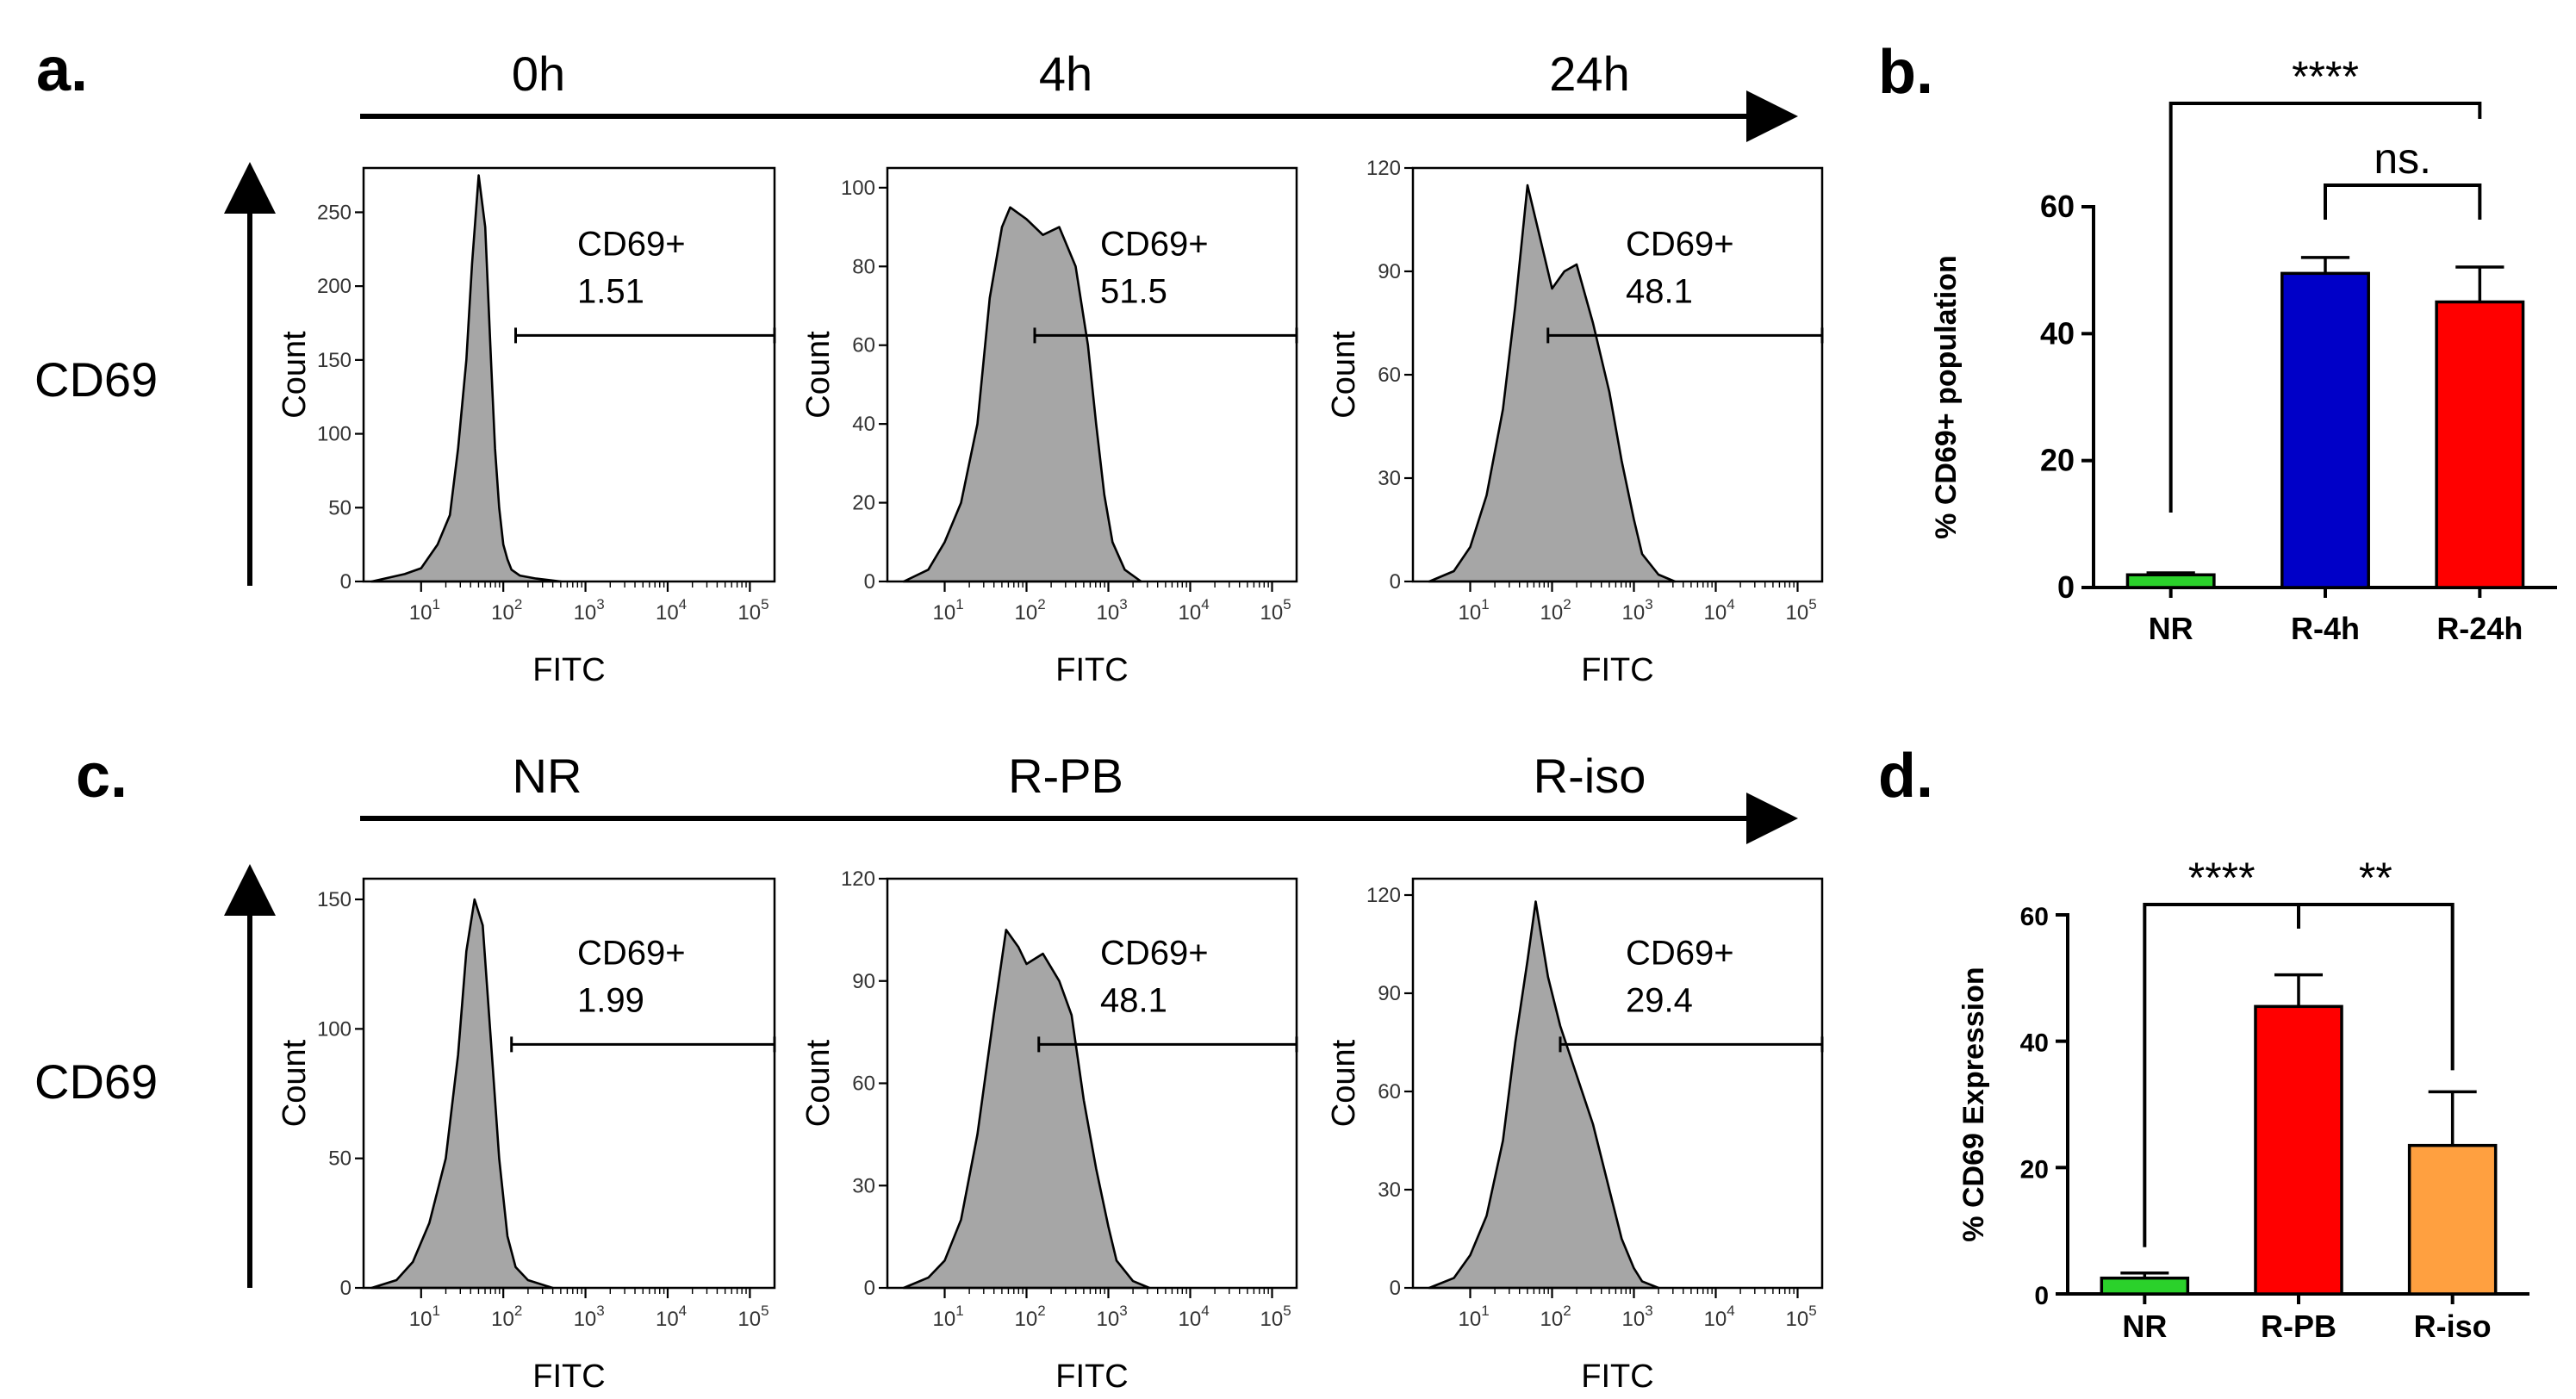  I want to click on y-tick-label: 80, so click(864, 266).